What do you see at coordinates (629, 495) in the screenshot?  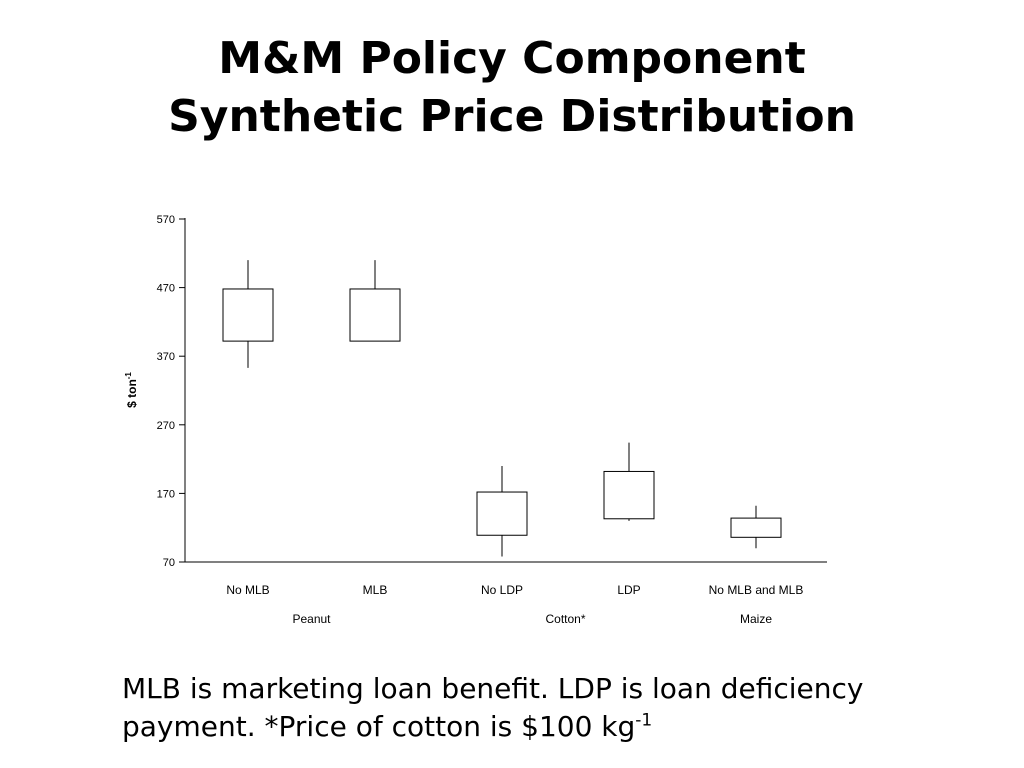 I see `box-rect-ldp` at bounding box center [629, 495].